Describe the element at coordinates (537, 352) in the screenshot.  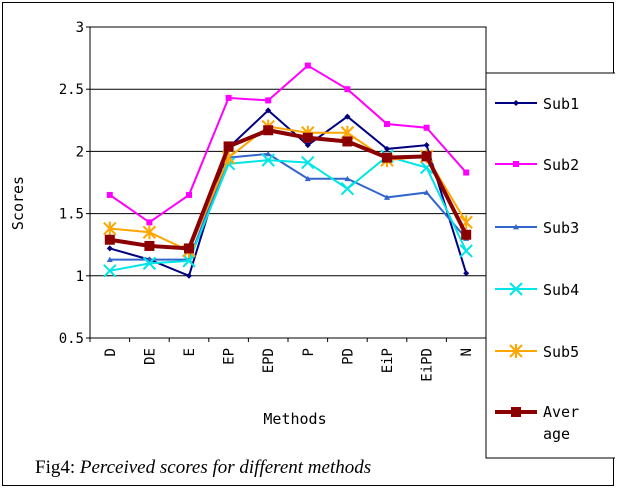
I see `legend-item-sub5: Sub5` at that location.